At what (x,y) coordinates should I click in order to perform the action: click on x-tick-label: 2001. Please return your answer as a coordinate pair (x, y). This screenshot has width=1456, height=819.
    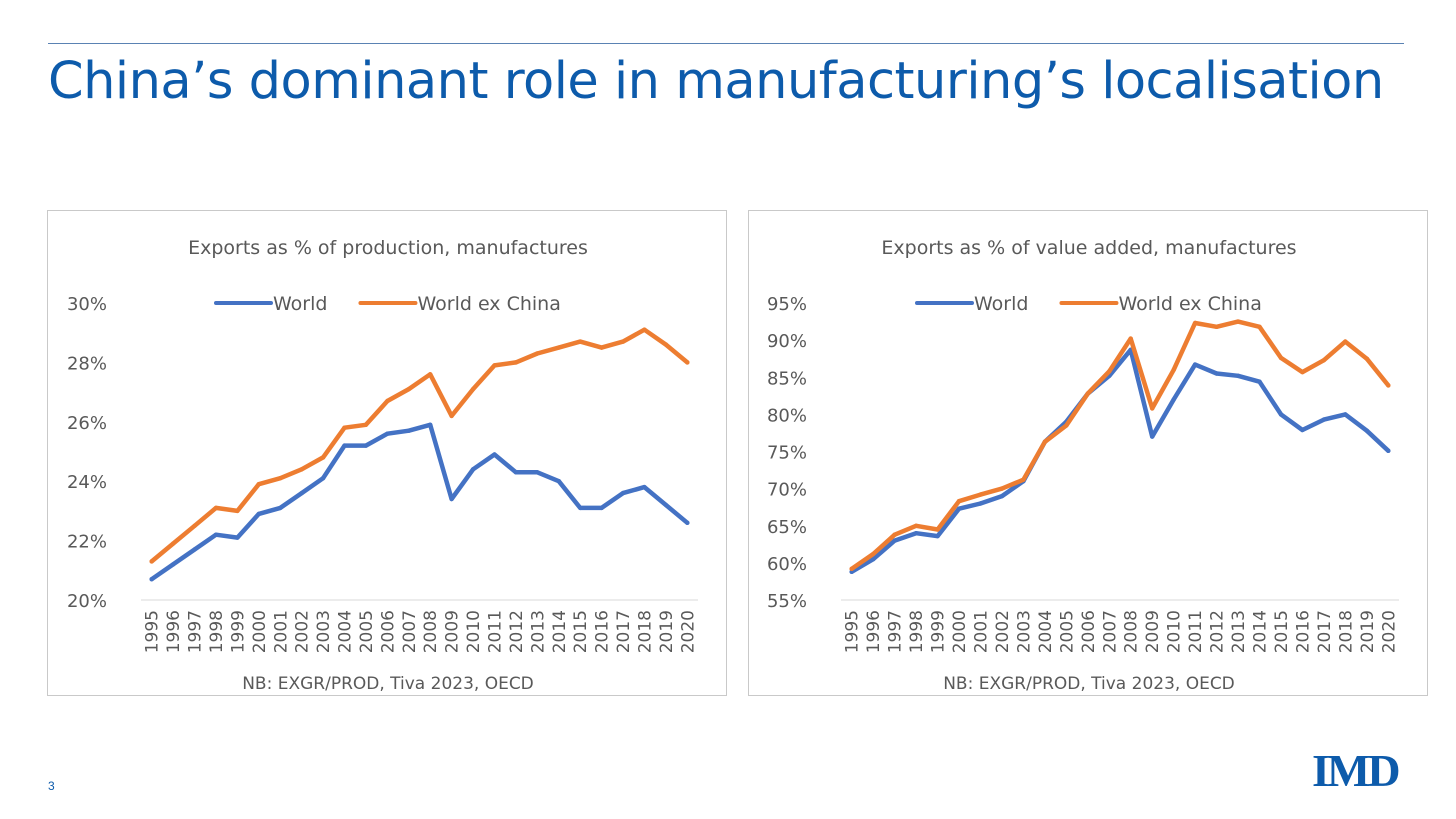
    Looking at the image, I should click on (982, 631).